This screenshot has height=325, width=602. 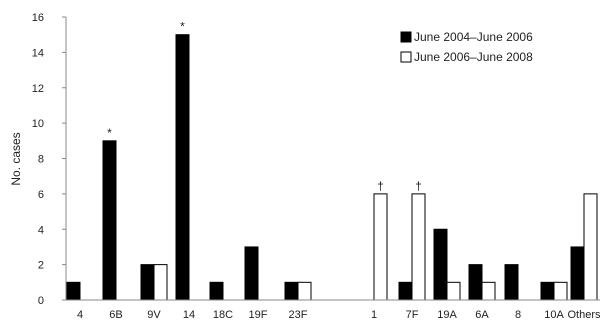 What do you see at coordinates (80, 315) in the screenshot?
I see `x-tick-label: 4` at bounding box center [80, 315].